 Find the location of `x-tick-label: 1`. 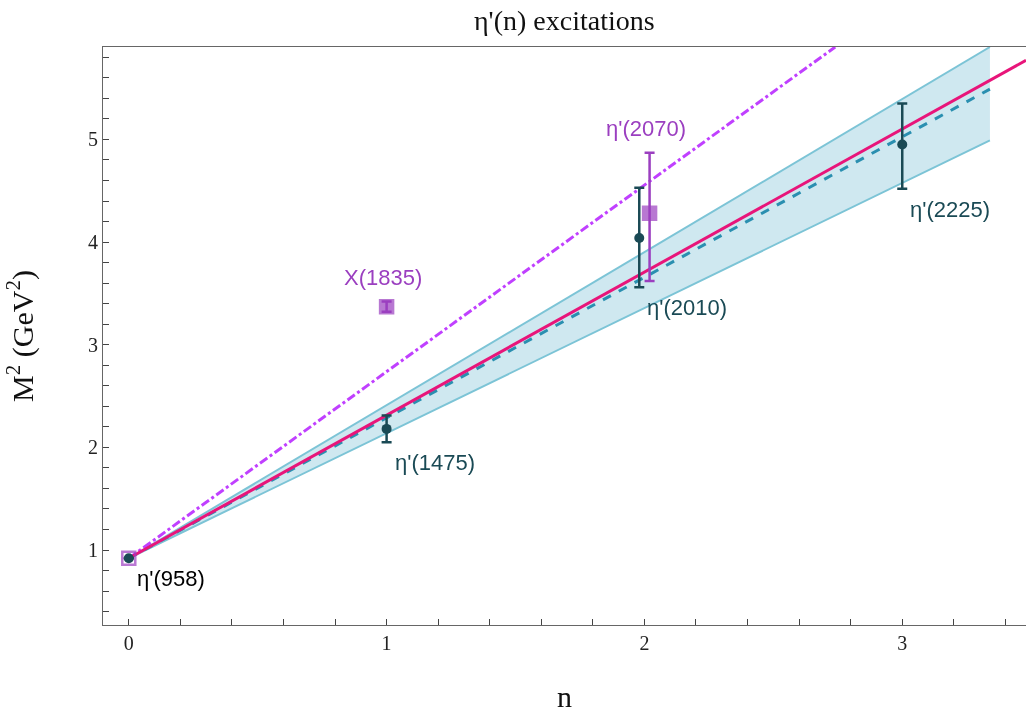

x-tick-label: 1 is located at coordinates (386, 643).